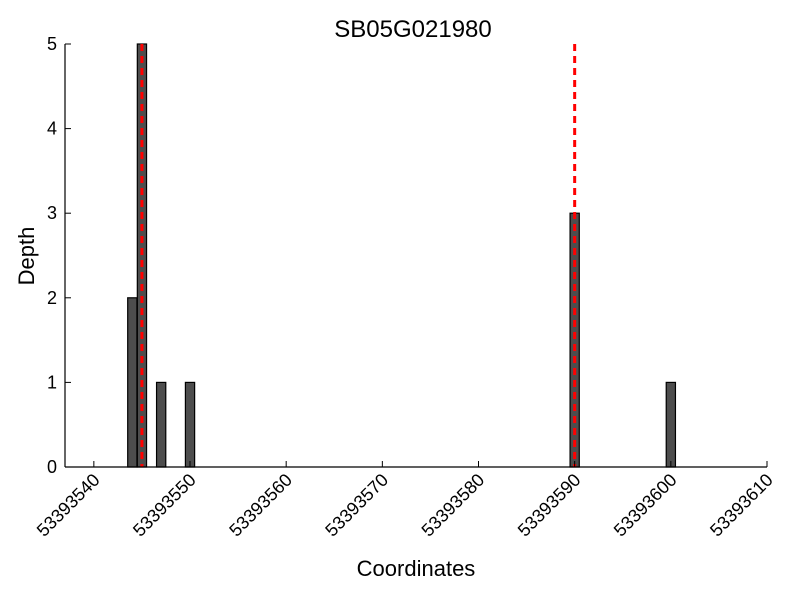 This screenshot has width=800, height=600. What do you see at coordinates (549, 505) in the screenshot?
I see `x-tick-label-5: 53393590` at bounding box center [549, 505].